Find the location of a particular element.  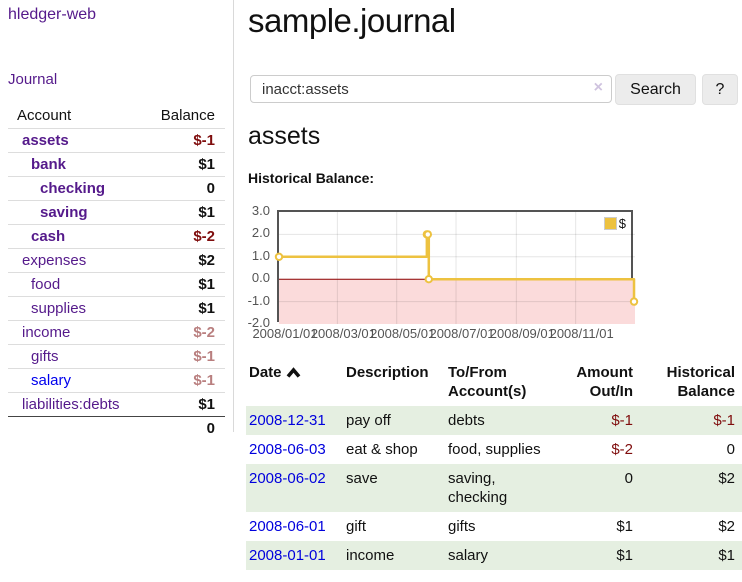

account-row-checking: checking 0 is located at coordinates (116, 188).